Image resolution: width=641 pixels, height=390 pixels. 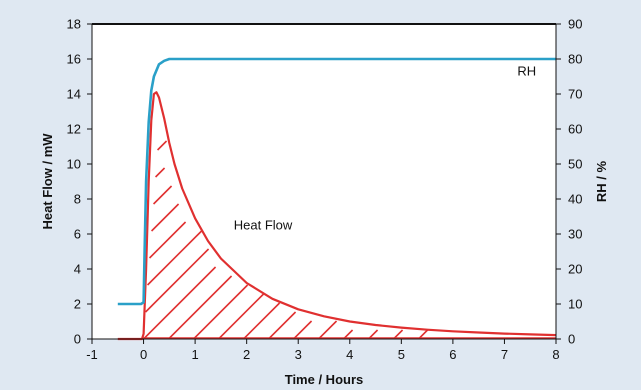 I want to click on y-right-tick-label: 20, so click(x=575, y=269).